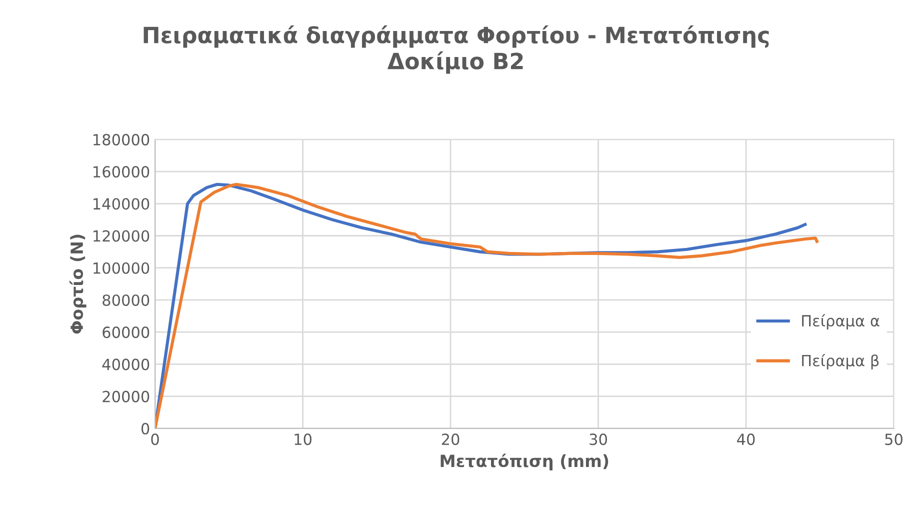 The width and height of the screenshot is (912, 507). I want to click on y-tick-label: 180000, so click(122, 140).